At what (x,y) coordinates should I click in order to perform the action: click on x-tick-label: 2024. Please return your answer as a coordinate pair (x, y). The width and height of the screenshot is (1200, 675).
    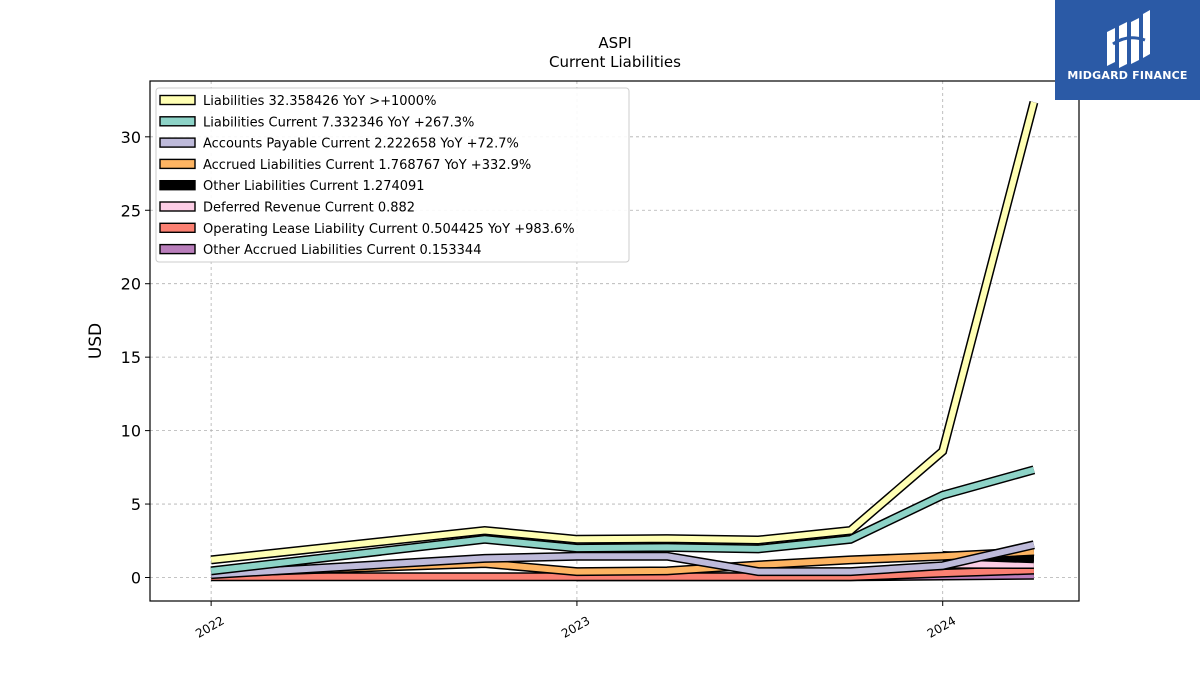
    Looking at the image, I should click on (941, 626).